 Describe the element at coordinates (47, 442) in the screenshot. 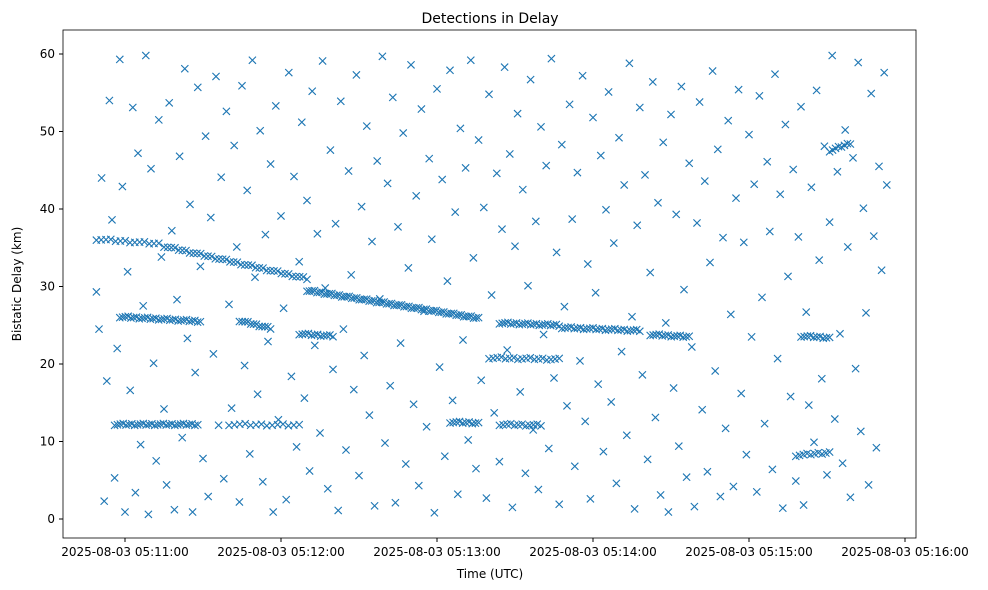

I see `y-tick-label: 10` at that location.